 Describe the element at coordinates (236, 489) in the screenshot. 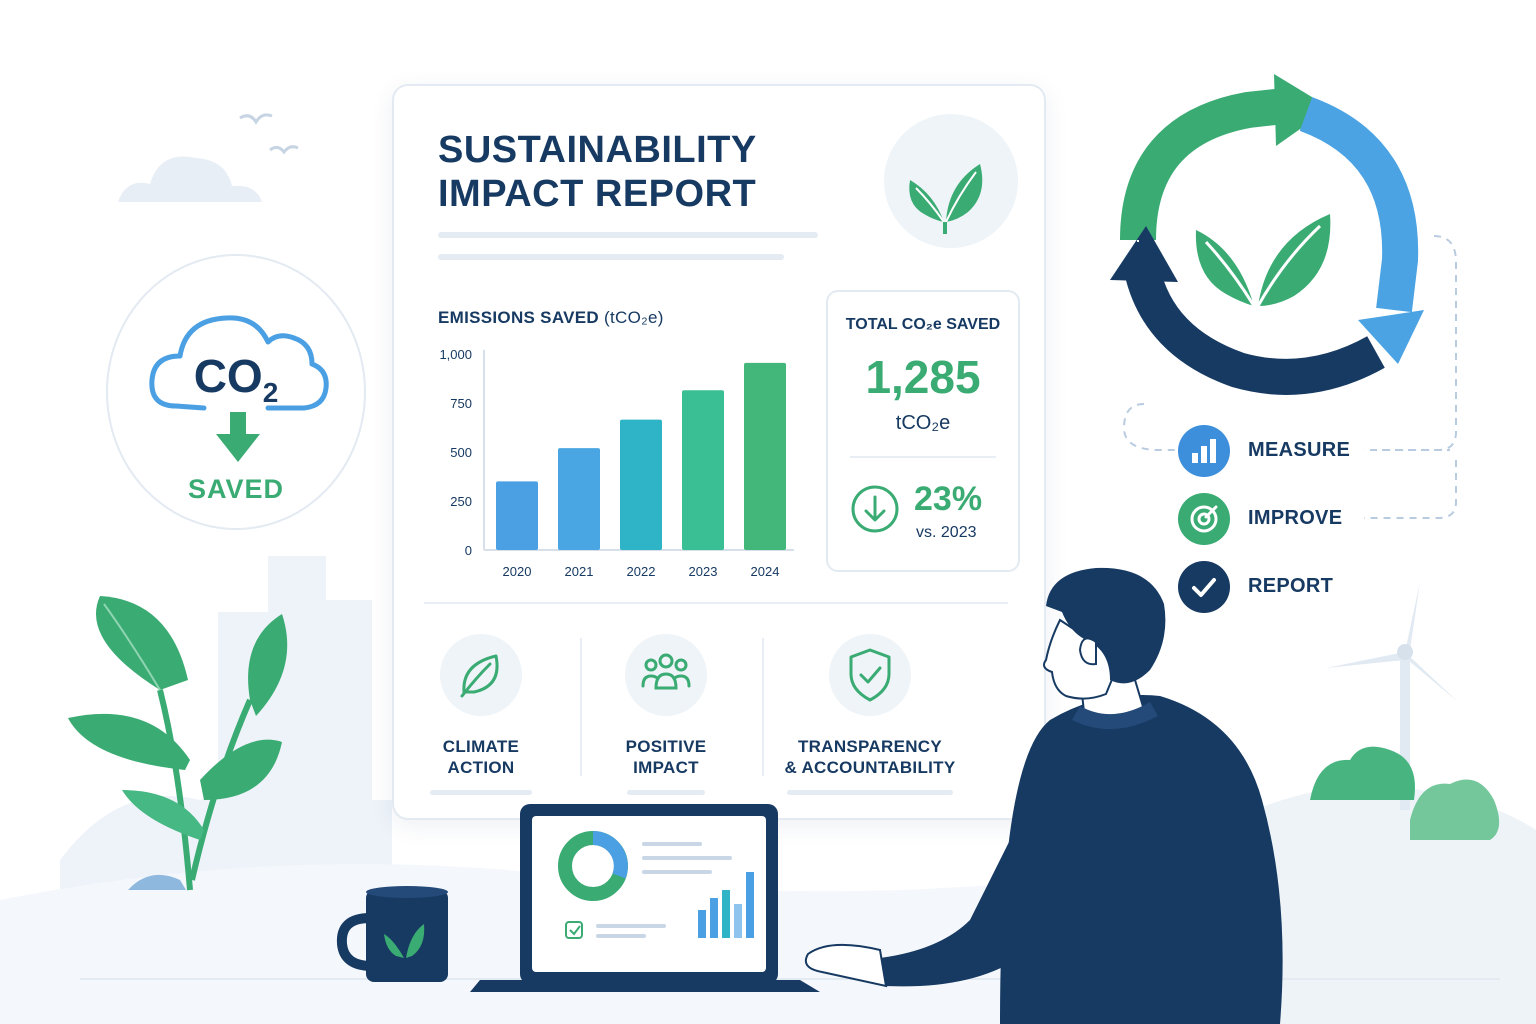

I see `co2-saved-label: SAVED` at that location.